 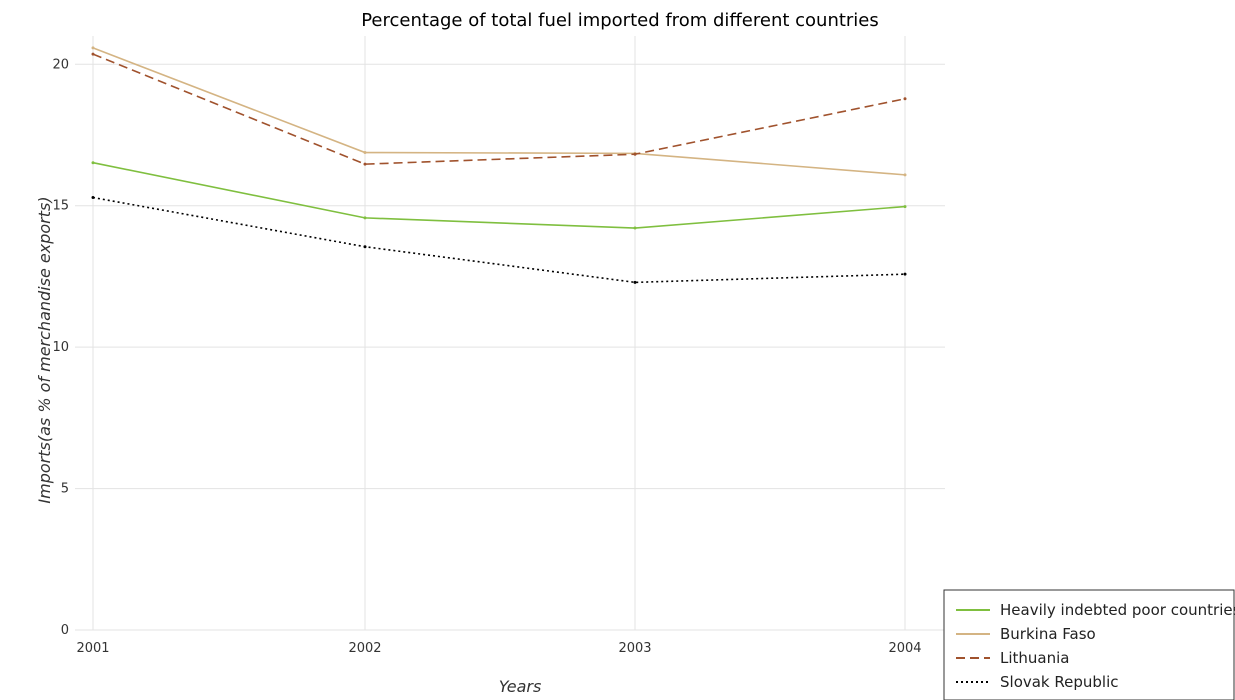 What do you see at coordinates (1034, 658) in the screenshot?
I see `legend-label: Lithuania` at bounding box center [1034, 658].